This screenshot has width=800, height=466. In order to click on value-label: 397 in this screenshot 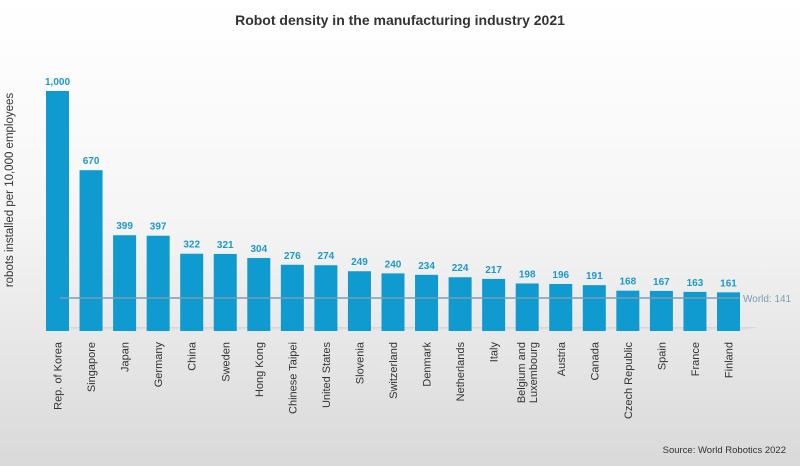, I will do `click(158, 227)`.